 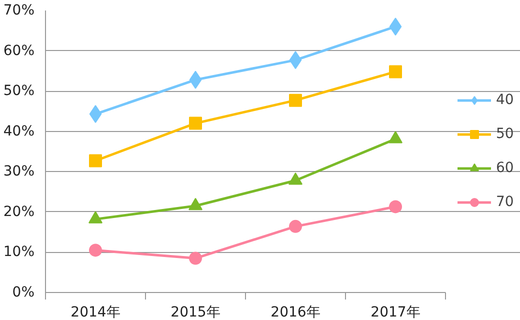 What do you see at coordinates (23, 292) in the screenshot?
I see `y-tick-label: 0%` at bounding box center [23, 292].